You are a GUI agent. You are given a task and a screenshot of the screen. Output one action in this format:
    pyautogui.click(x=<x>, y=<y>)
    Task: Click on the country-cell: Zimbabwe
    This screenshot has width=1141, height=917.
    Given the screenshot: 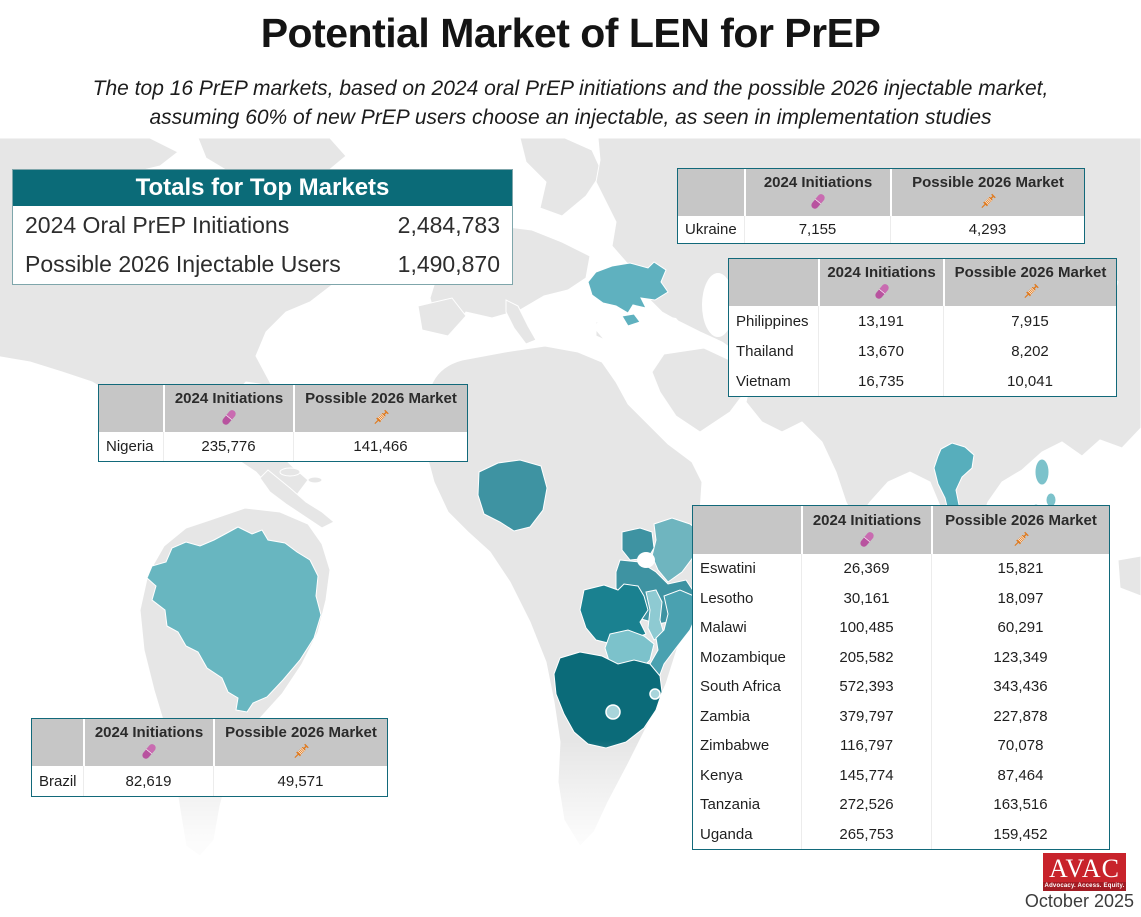 What is the action you would take?
    pyautogui.click(x=735, y=746)
    